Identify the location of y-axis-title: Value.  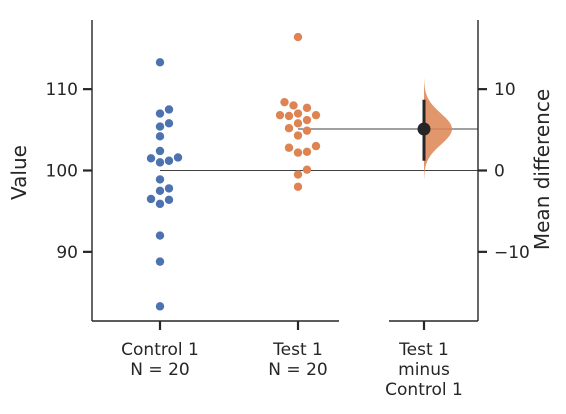
(19, 172).